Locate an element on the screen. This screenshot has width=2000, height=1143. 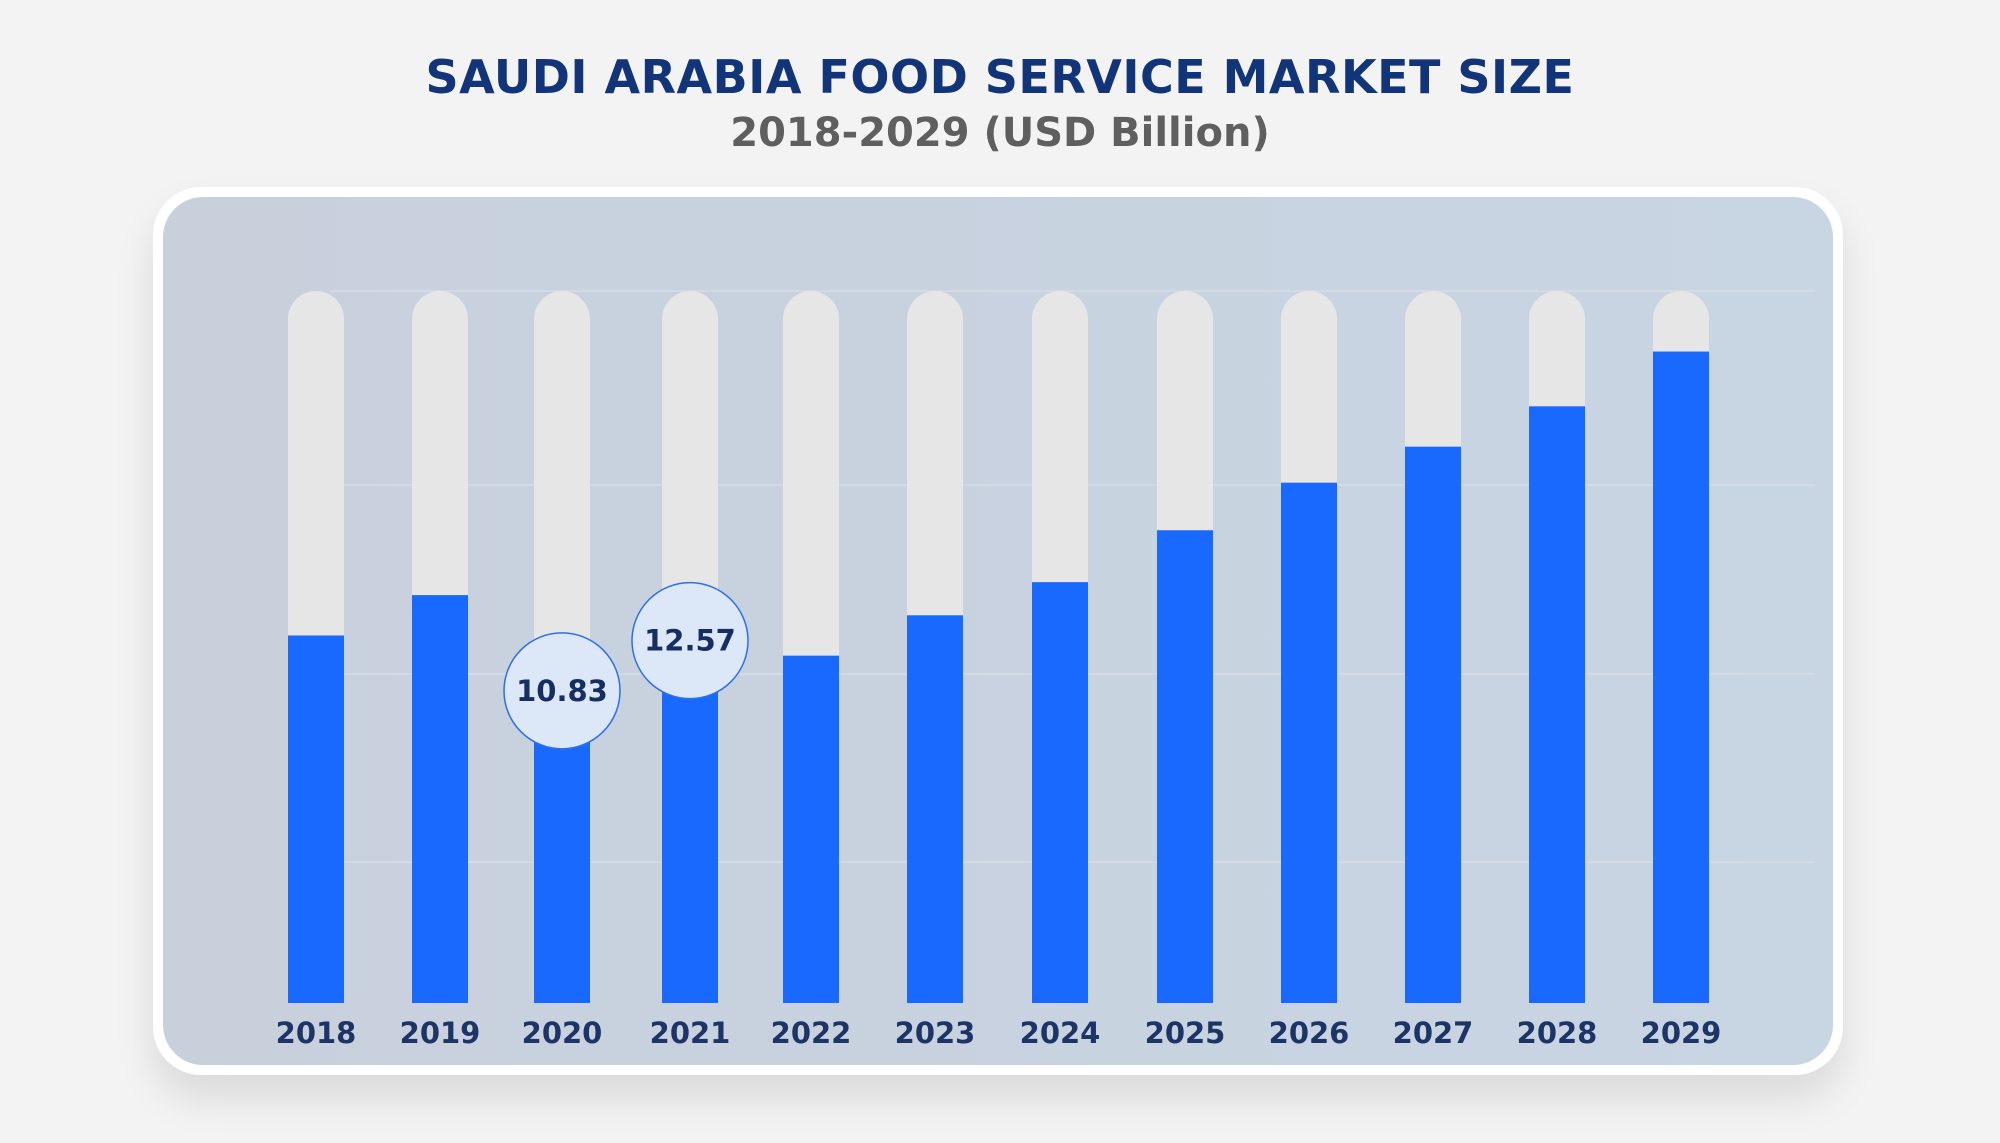
bar-2019 is located at coordinates (440, 799).